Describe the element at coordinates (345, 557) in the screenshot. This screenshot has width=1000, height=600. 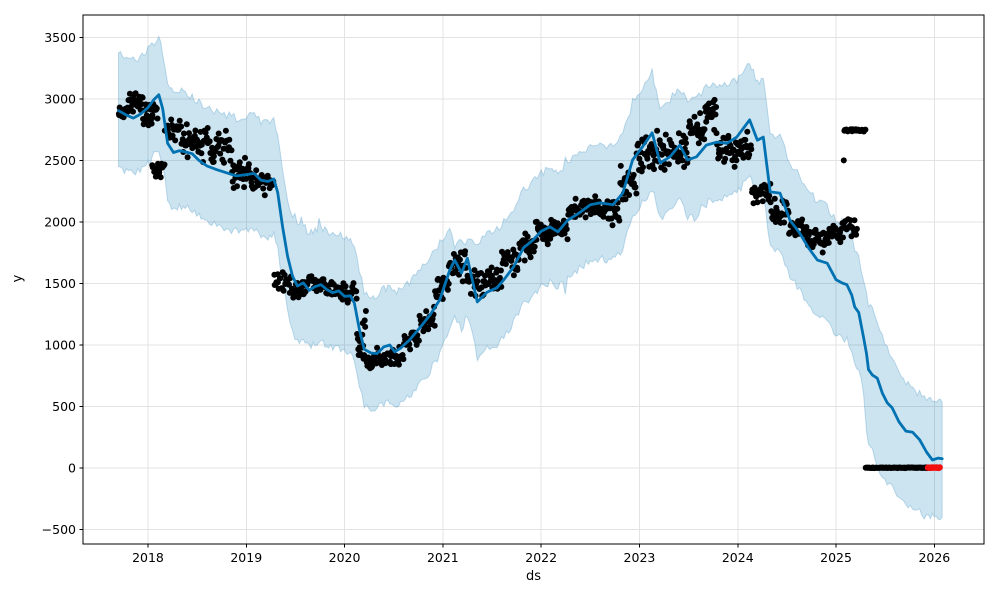
I see `x-tick-label: 2020` at that location.